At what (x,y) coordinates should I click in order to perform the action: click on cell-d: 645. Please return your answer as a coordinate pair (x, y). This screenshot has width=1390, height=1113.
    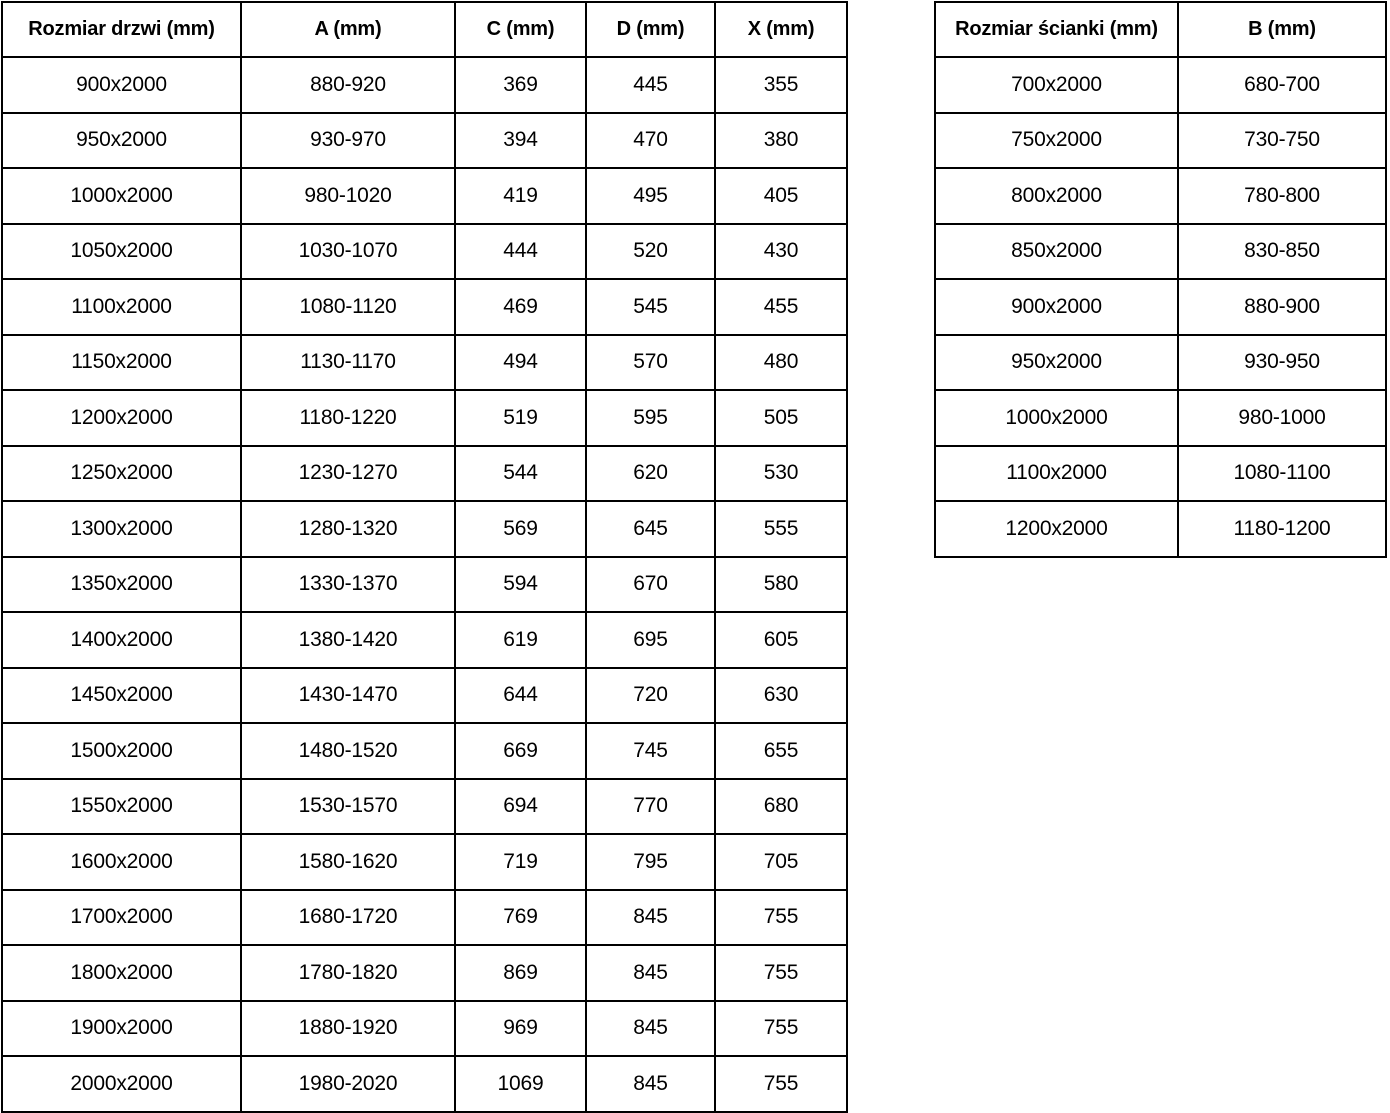
    Looking at the image, I should click on (650, 529).